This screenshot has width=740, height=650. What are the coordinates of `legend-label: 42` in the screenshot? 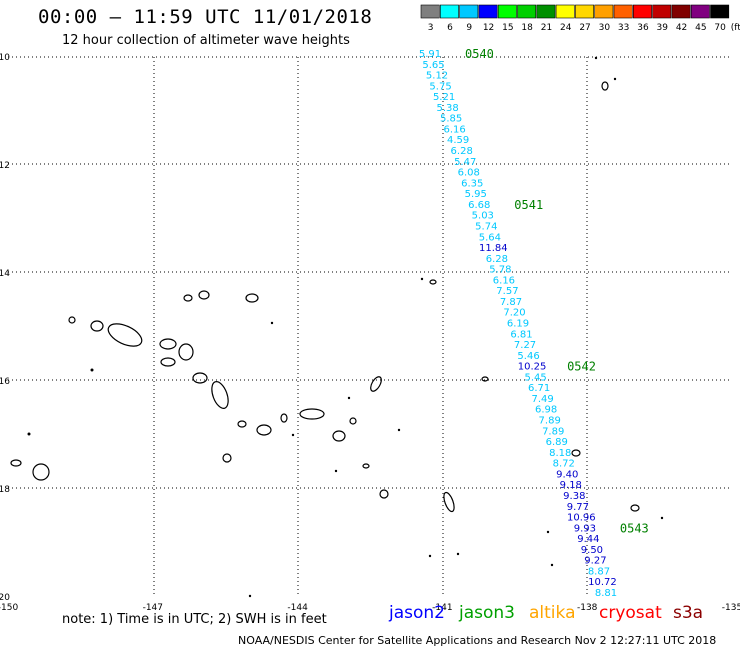 It's located at (681, 28).